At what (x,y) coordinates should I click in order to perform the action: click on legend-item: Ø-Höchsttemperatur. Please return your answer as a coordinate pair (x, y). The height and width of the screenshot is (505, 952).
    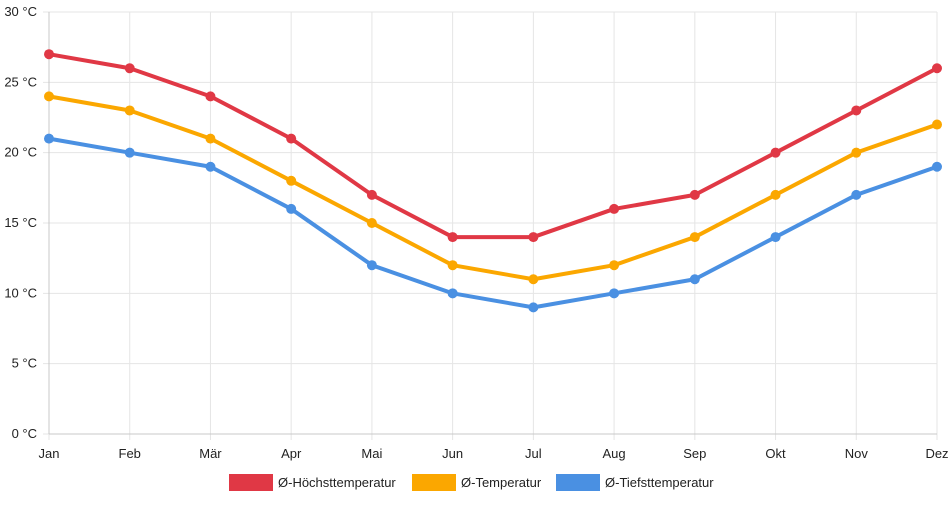
    Looking at the image, I should click on (312, 482).